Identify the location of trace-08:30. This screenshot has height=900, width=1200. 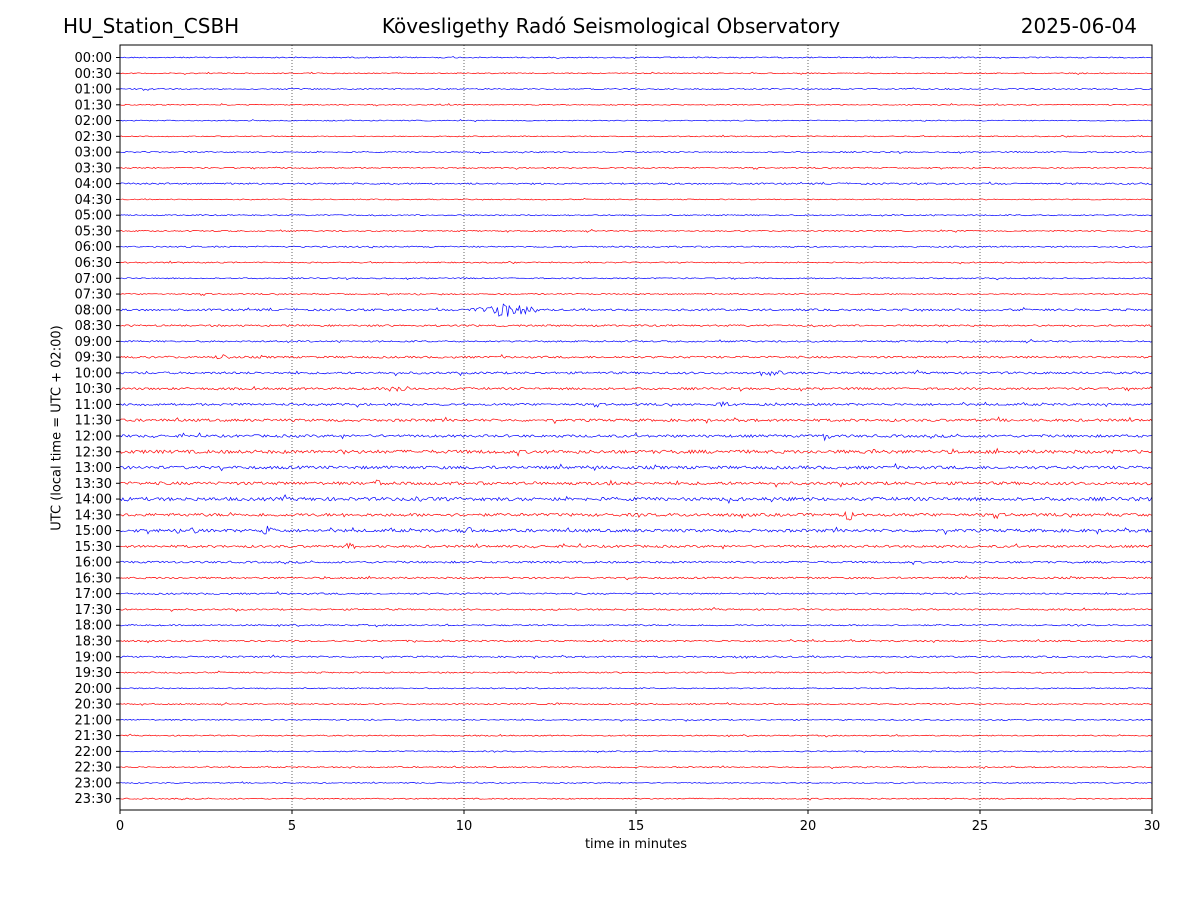
(636, 326).